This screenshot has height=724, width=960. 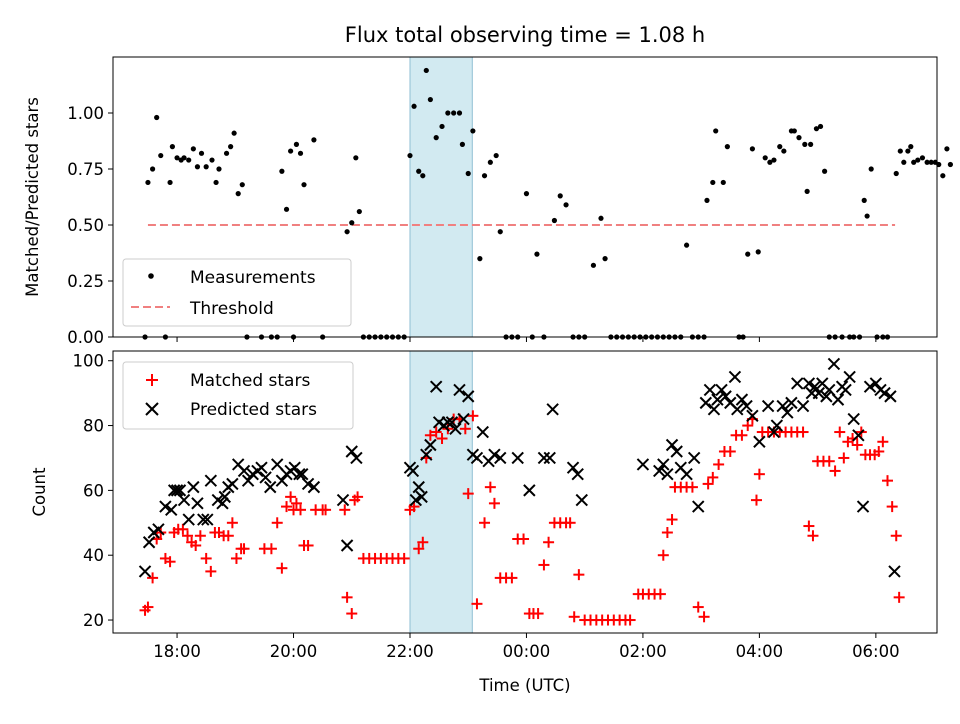 I want to click on x-tick-label: 02:00, so click(x=643, y=651).